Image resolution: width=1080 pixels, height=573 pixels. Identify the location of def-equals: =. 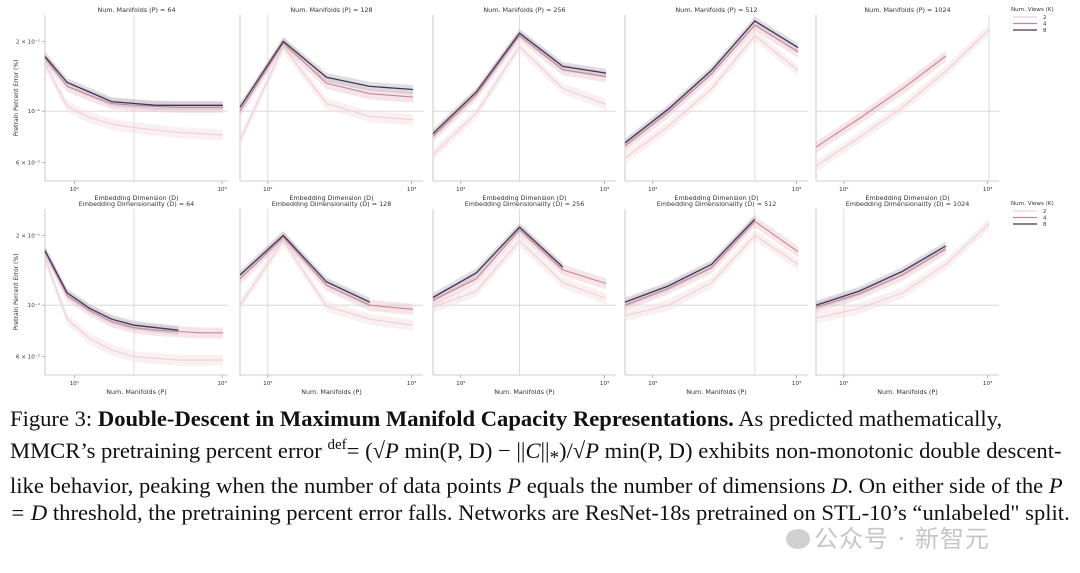
(353, 450).